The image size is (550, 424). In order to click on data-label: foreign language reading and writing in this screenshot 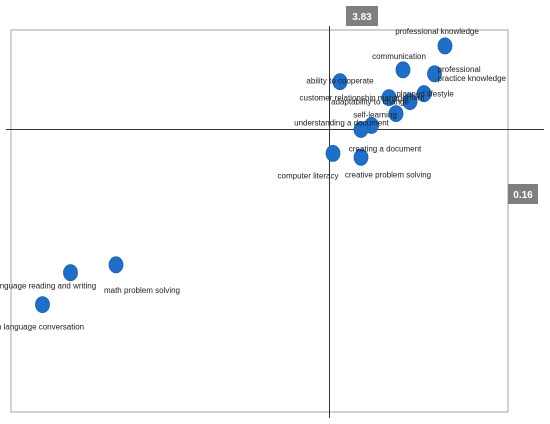, I will do `click(48, 286)`.